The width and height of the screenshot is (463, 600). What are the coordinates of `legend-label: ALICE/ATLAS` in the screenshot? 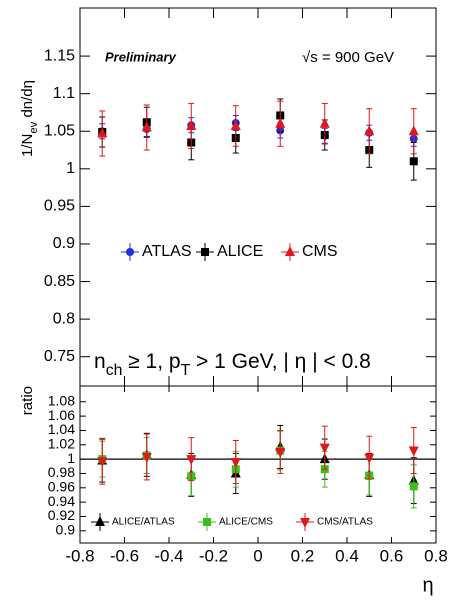 It's located at (143, 522).